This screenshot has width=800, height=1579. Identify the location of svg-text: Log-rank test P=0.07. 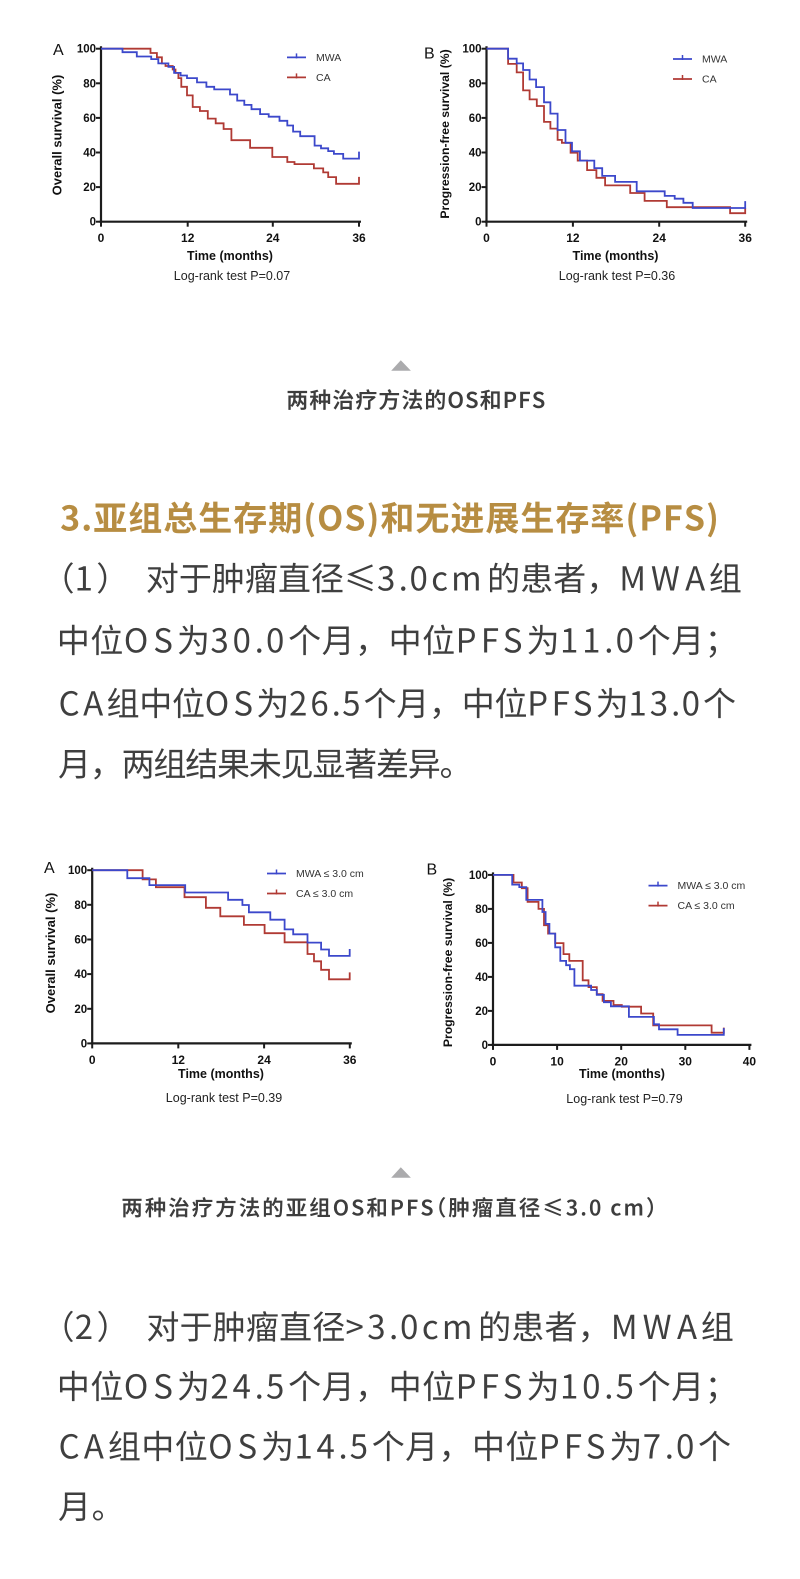
(232, 276).